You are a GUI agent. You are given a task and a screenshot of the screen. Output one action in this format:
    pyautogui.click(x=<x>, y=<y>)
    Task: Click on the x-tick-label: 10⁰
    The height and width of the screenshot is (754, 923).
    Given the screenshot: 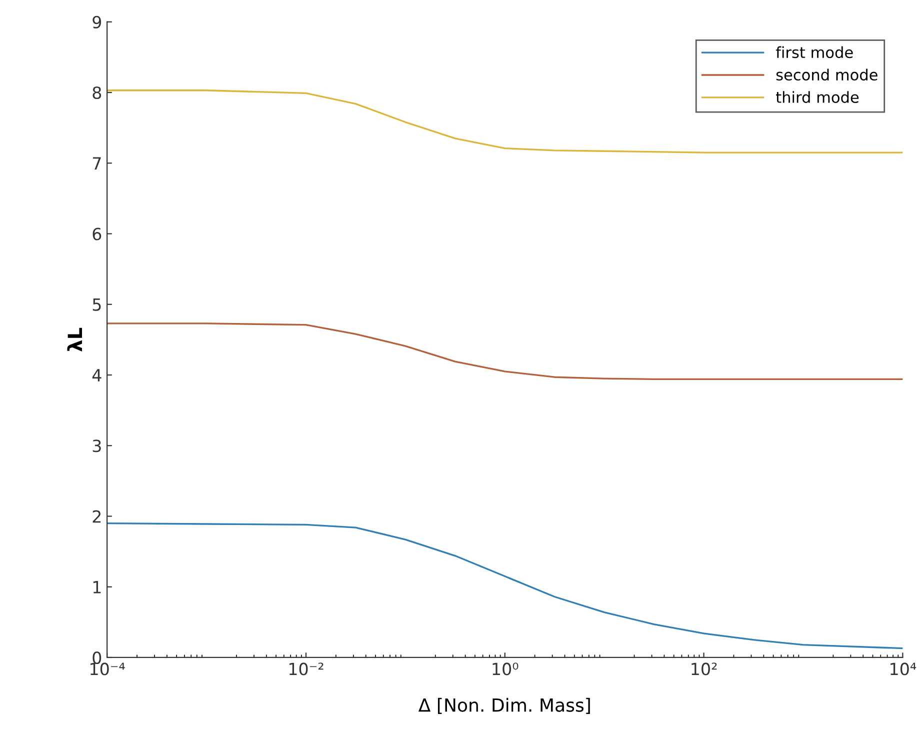 What is the action you would take?
    pyautogui.click(x=505, y=669)
    